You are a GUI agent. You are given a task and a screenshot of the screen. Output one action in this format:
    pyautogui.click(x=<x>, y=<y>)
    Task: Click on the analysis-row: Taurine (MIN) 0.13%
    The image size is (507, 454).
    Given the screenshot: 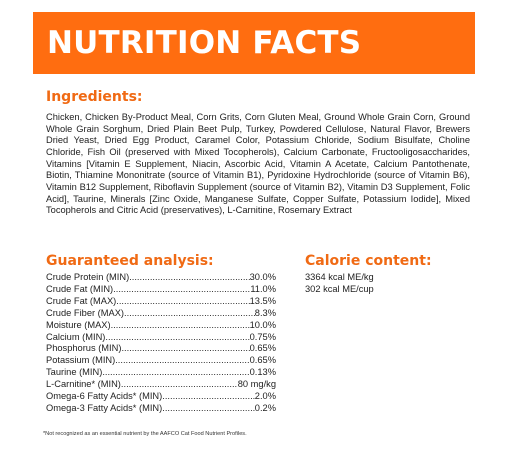 What is the action you would take?
    pyautogui.click(x=161, y=373)
    